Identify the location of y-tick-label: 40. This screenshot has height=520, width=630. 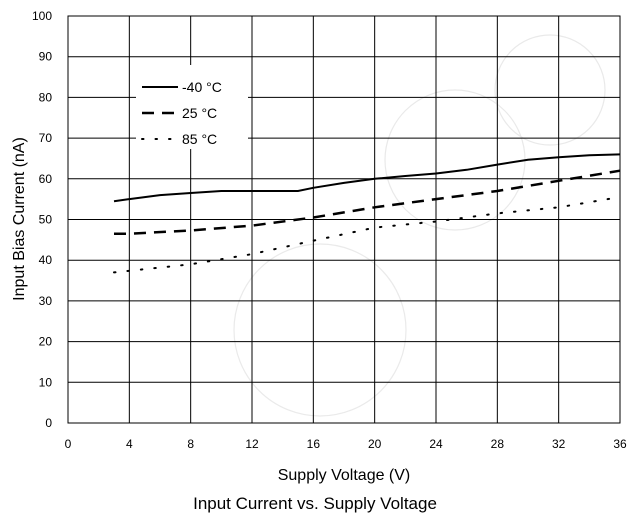
(46, 260).